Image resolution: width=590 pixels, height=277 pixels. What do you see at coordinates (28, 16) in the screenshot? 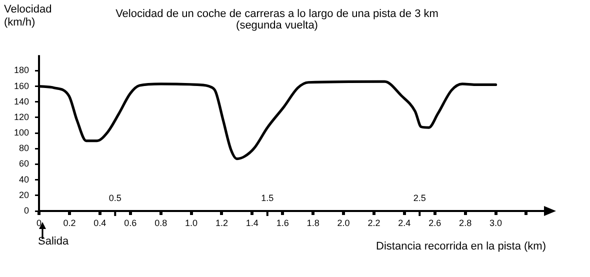
I see `y-axis-title: Velocidad (km/h)` at bounding box center [28, 16].